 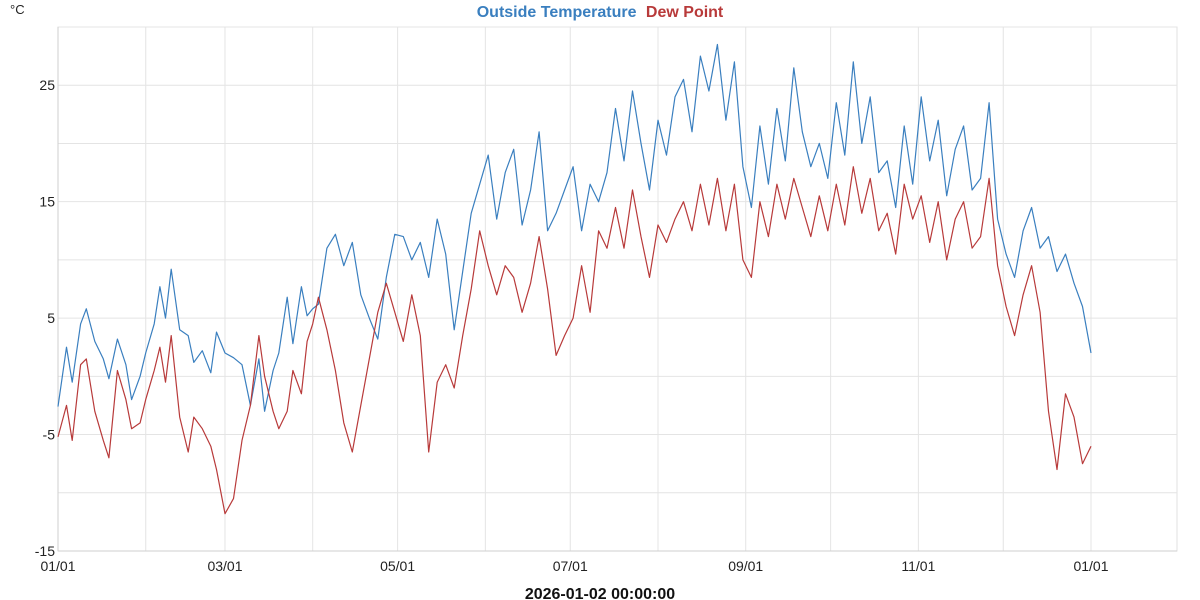 What do you see at coordinates (600, 593) in the screenshot?
I see `x-axis-label: 2026-01-02 00:00:00` at bounding box center [600, 593].